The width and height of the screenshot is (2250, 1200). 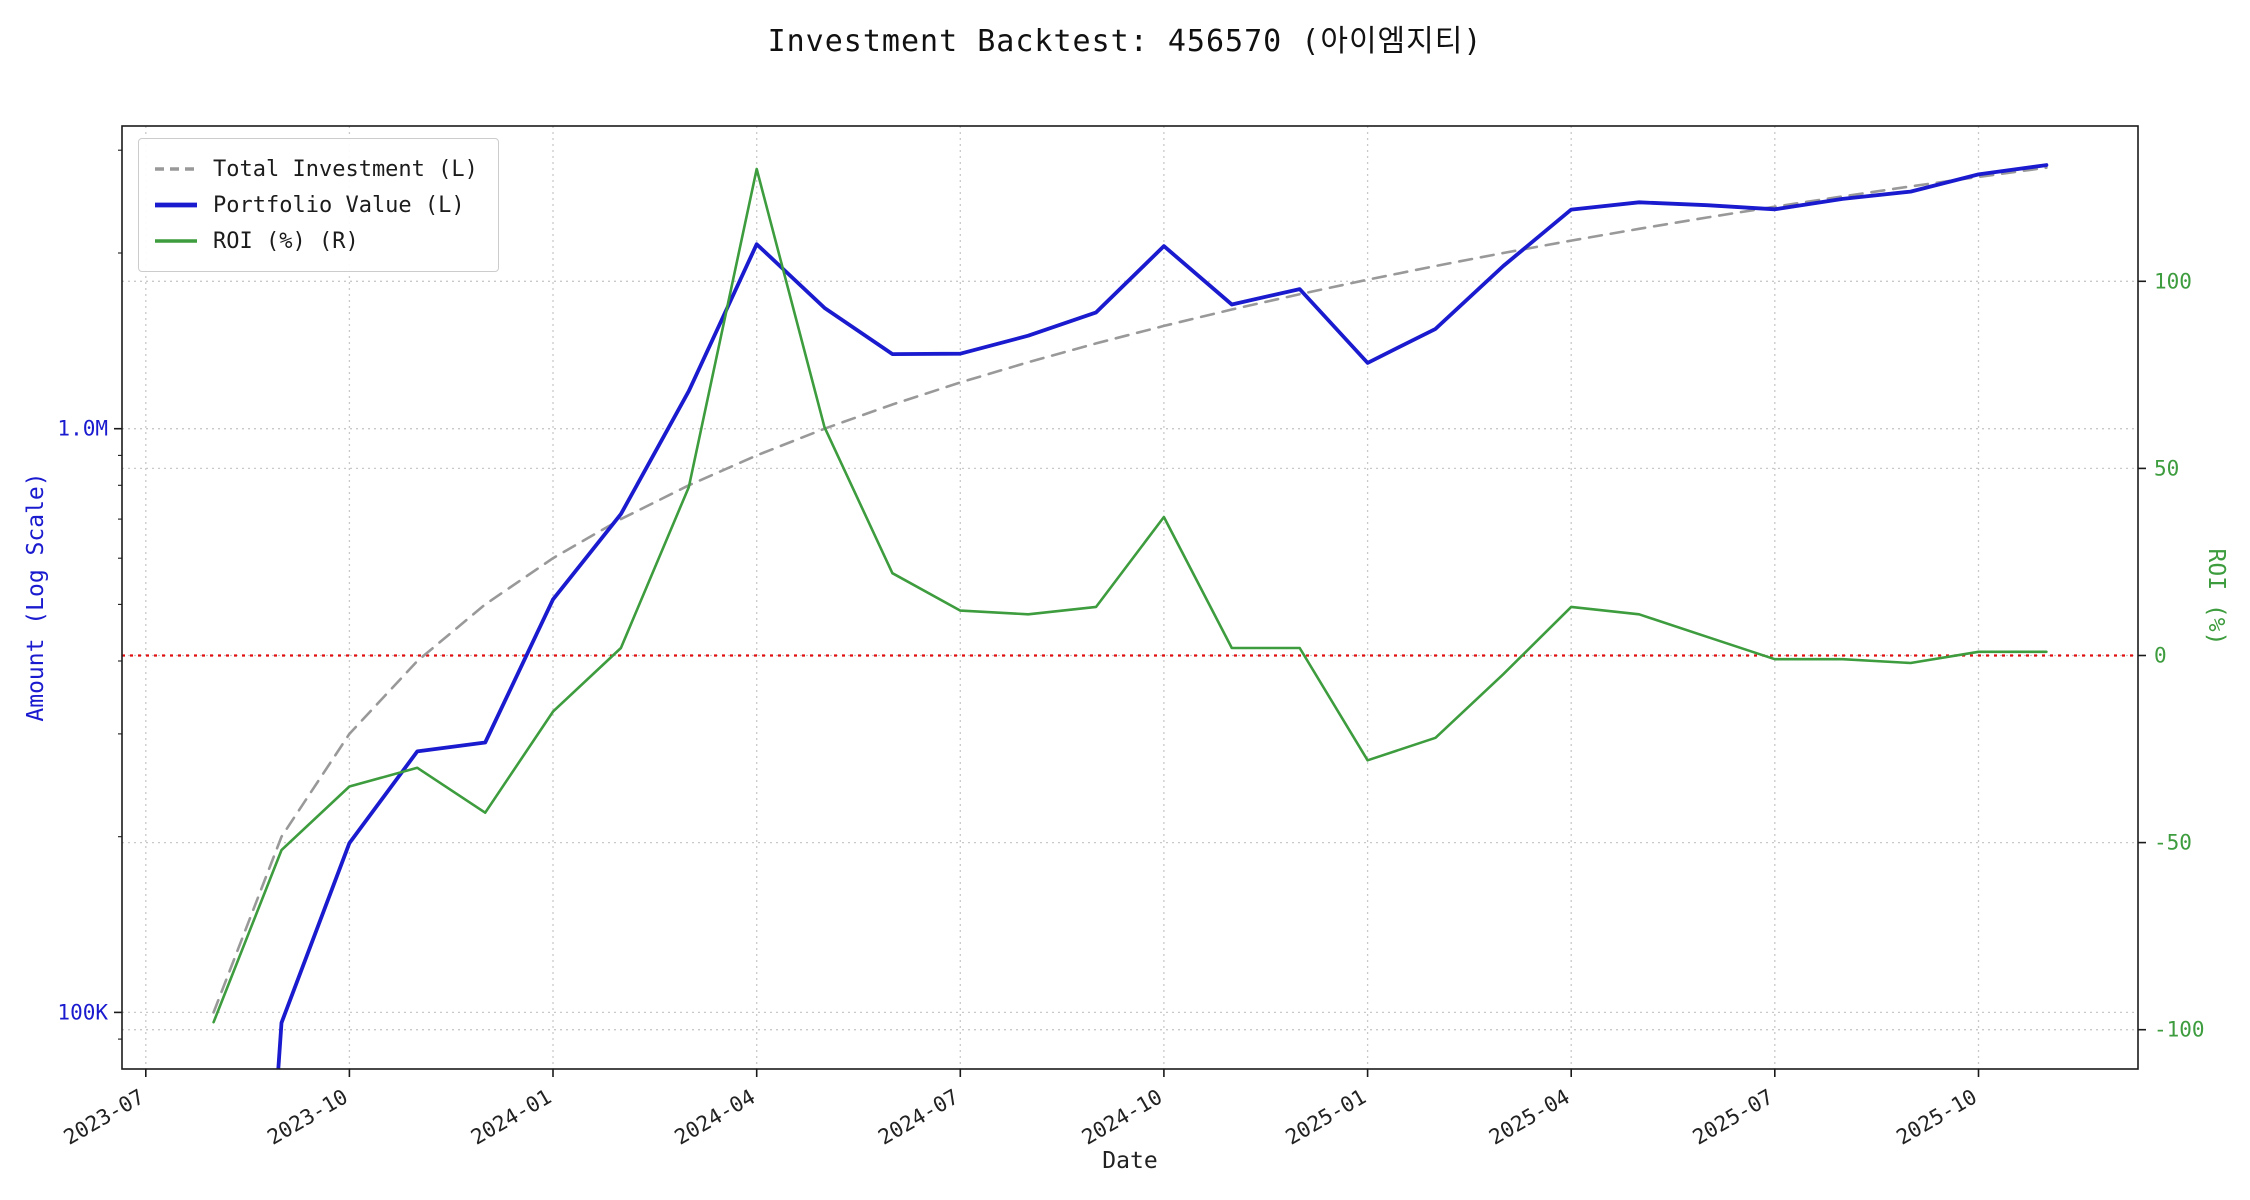 I want to click on y-tick-label-right: -100, so click(x=2179, y=1030).